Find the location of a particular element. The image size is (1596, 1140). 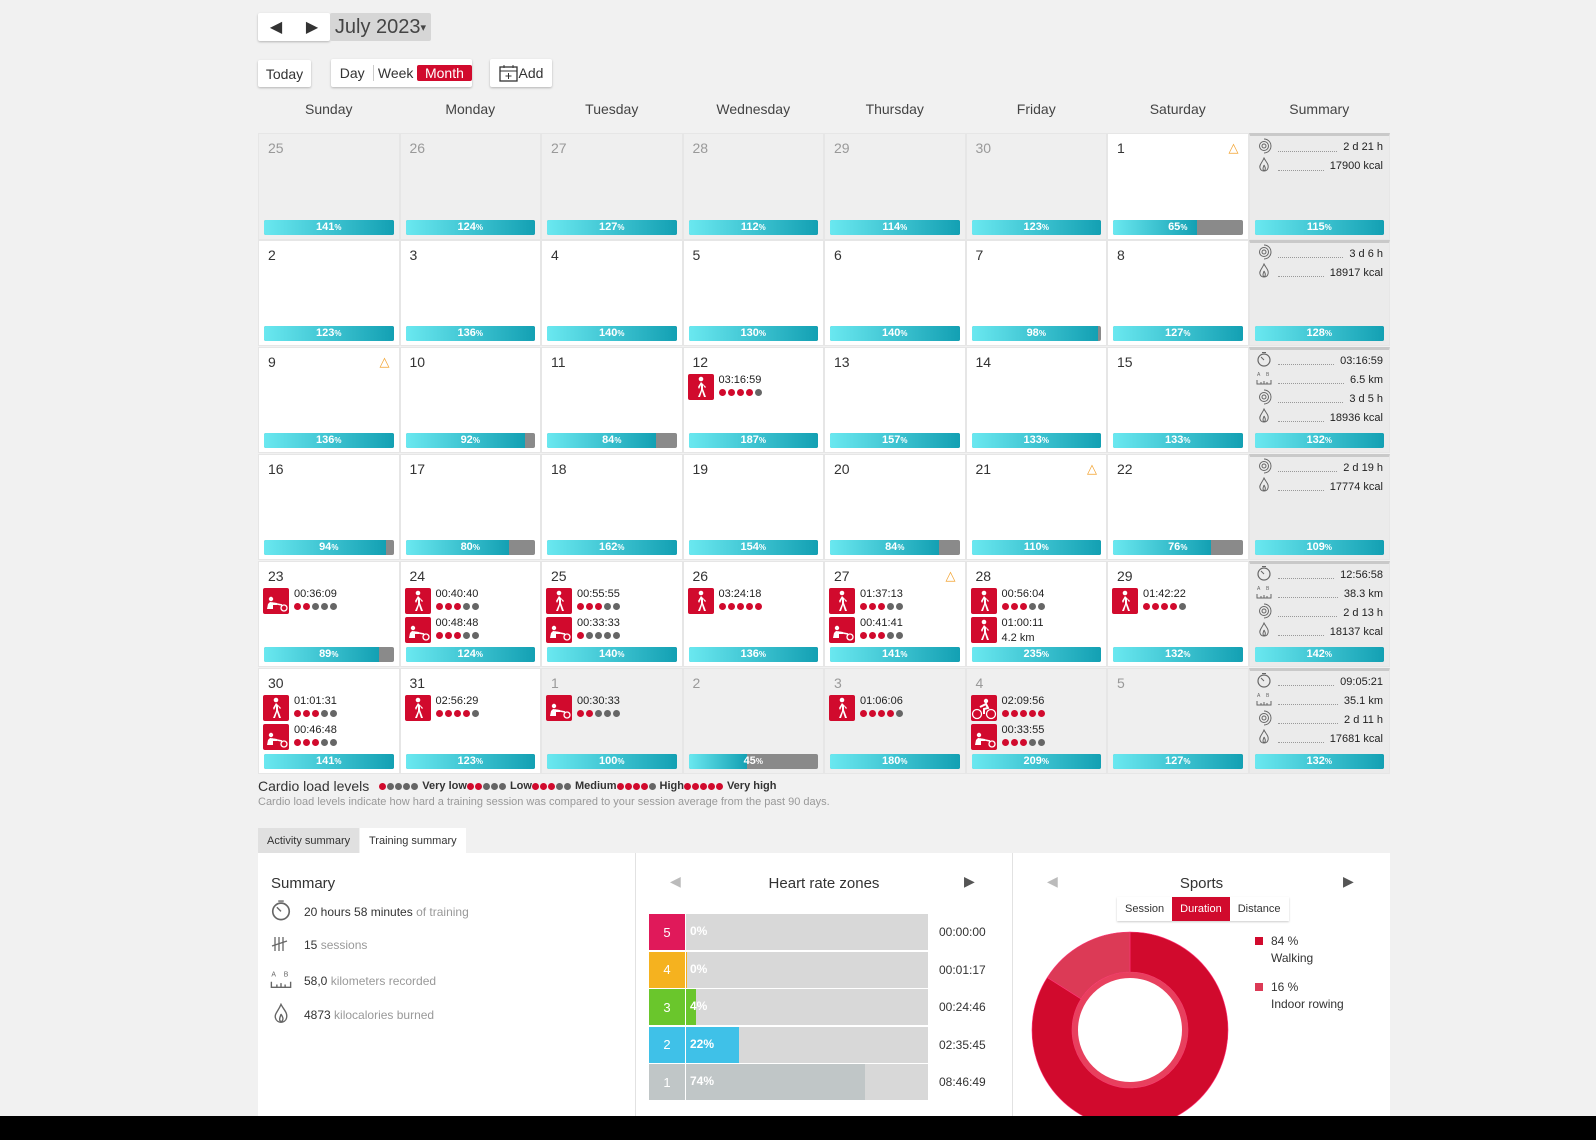

day-cell: 15 133% is located at coordinates (1178, 400).